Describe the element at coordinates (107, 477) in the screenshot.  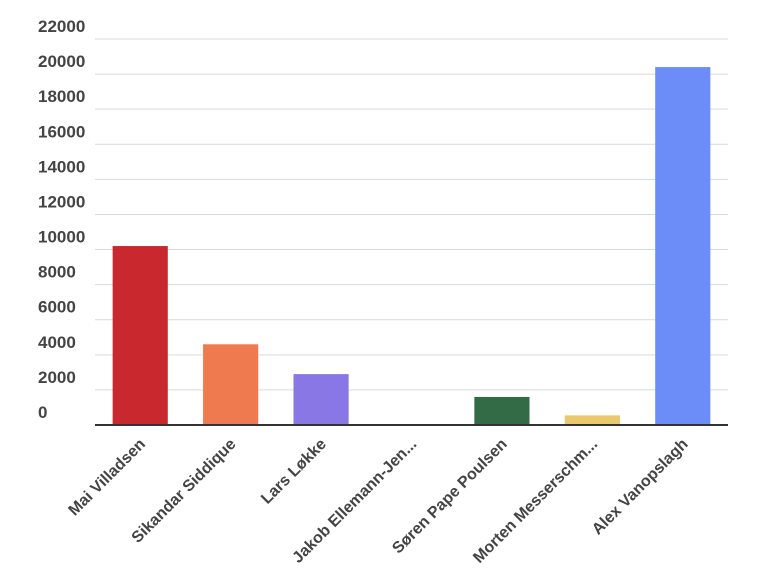
I see `x-category-label: Mai Villadsen` at that location.